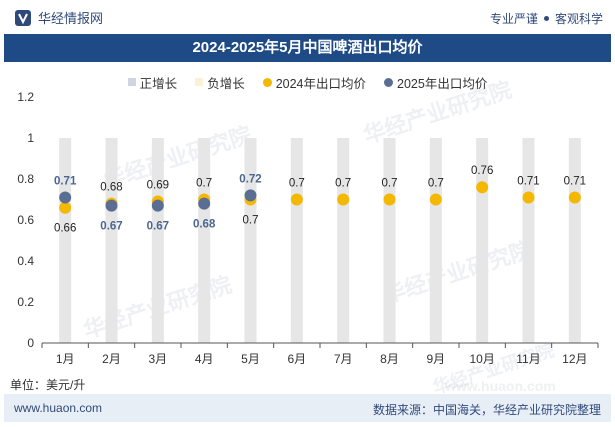 The image size is (615, 427). What do you see at coordinates (486, 410) in the screenshot?
I see `footer-source: 数据来源：中国海关，华经产业研究院整理` at bounding box center [486, 410].